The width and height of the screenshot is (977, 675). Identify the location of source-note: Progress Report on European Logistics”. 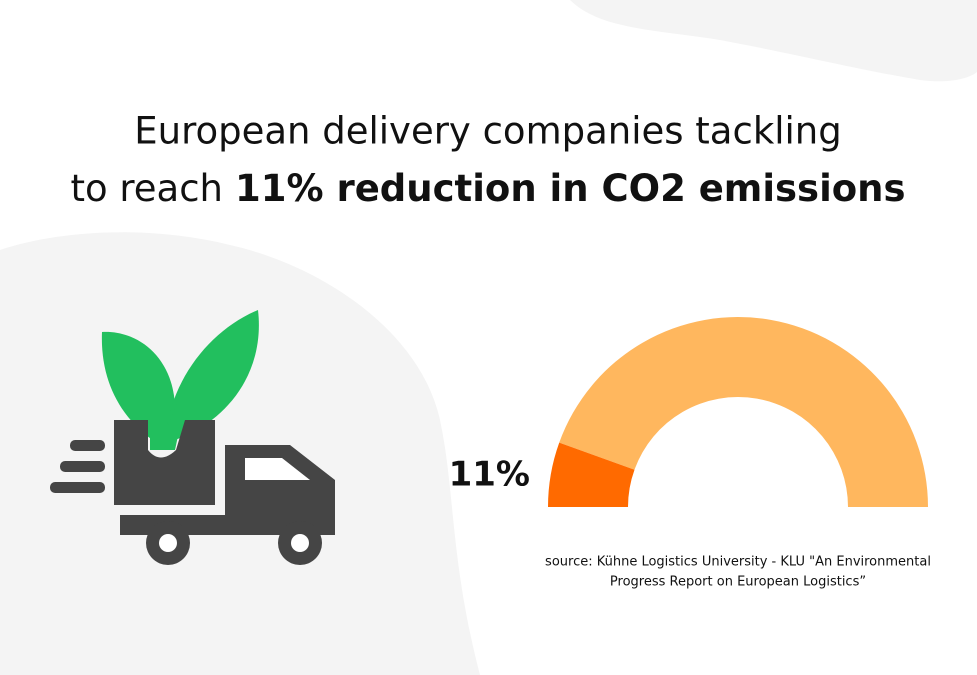
(738, 582).